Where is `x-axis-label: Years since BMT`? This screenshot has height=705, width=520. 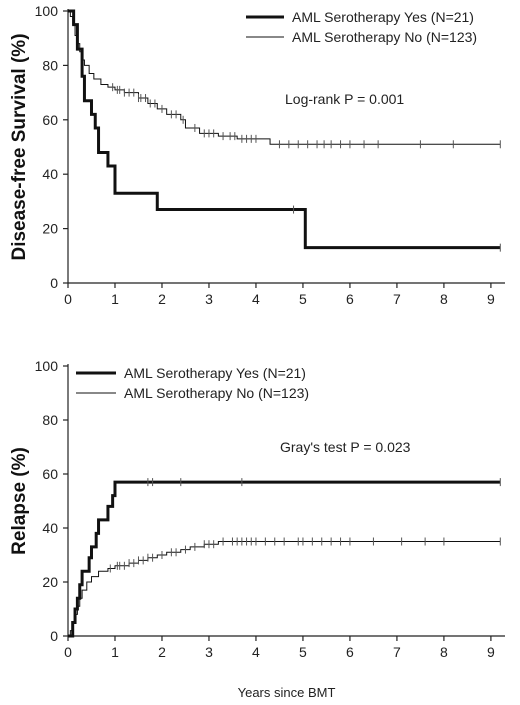 x-axis-label: Years since BMT is located at coordinates (287, 692).